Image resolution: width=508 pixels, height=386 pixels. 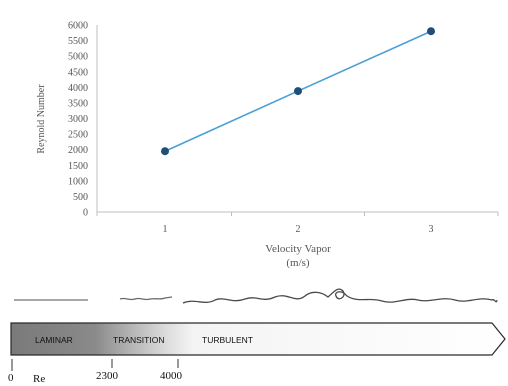 What do you see at coordinates (107, 376) in the screenshot?
I see `axis-label-2300: 2300` at bounding box center [107, 376].